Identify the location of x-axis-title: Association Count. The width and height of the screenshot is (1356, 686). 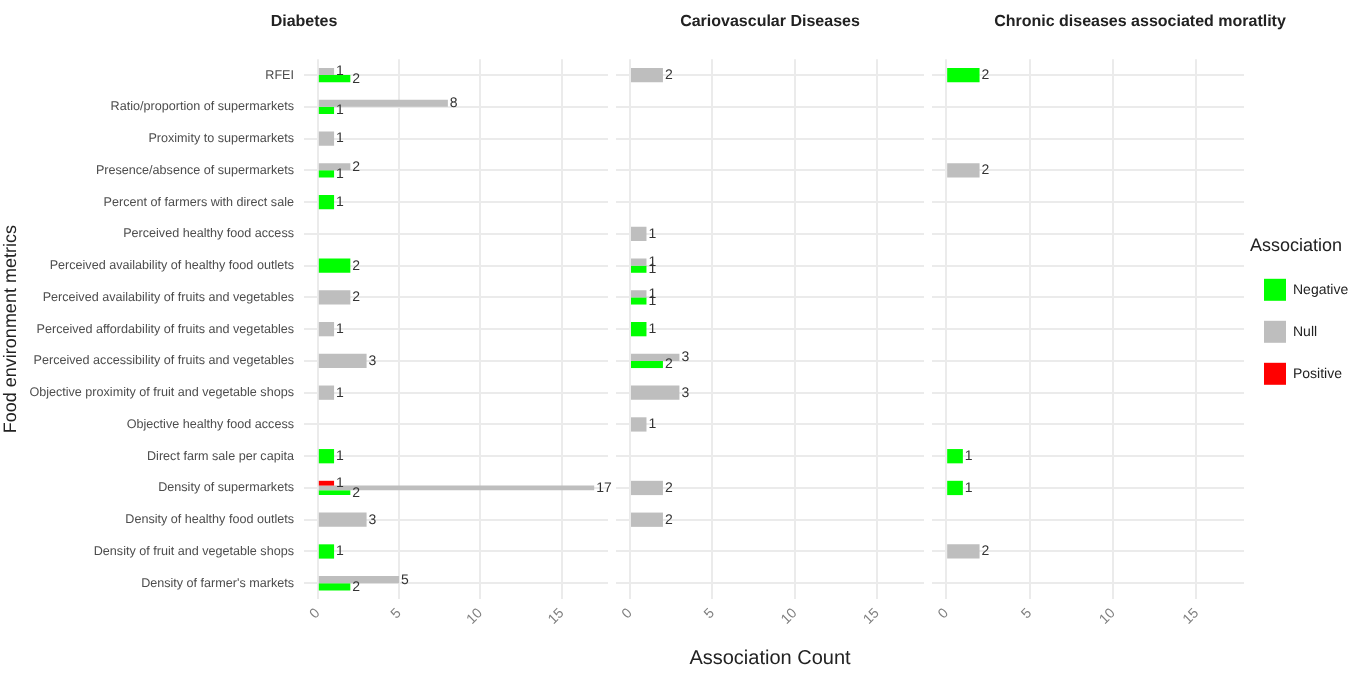
(770, 658).